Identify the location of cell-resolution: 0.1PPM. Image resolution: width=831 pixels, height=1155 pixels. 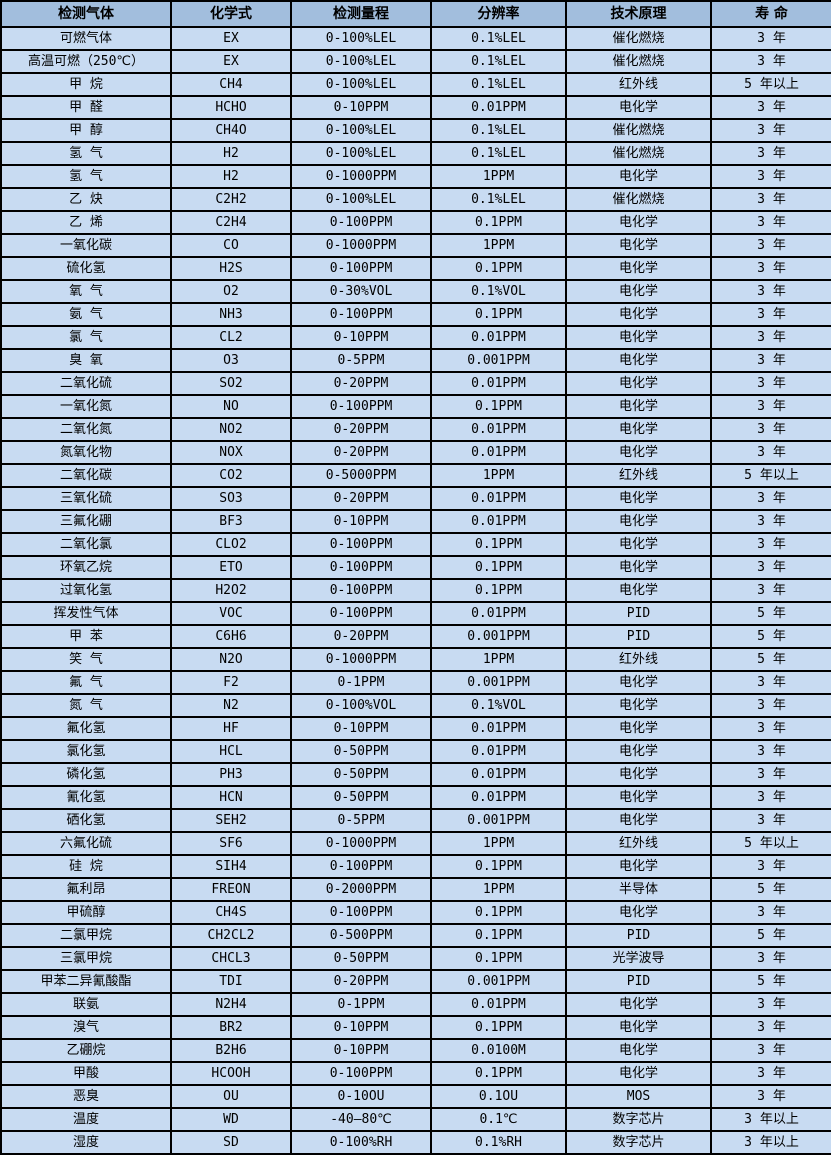
(498, 314).